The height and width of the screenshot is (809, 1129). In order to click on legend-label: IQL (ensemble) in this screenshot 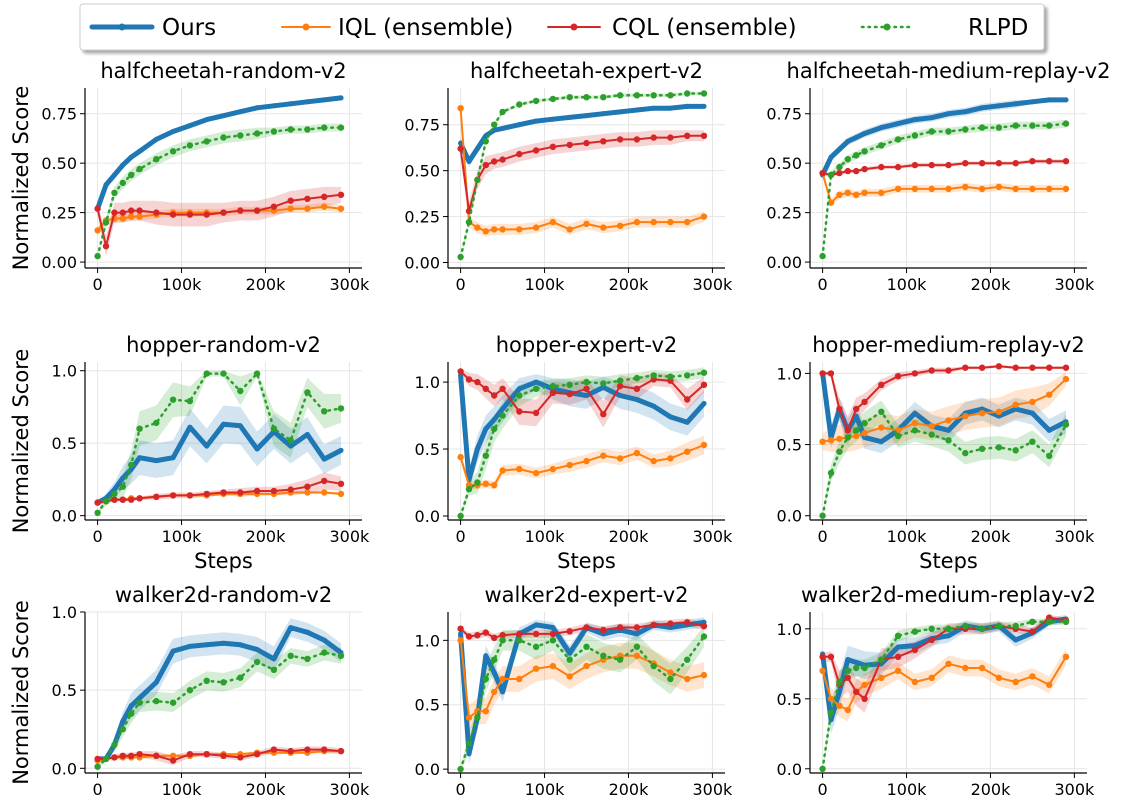, I will do `click(425, 28)`.